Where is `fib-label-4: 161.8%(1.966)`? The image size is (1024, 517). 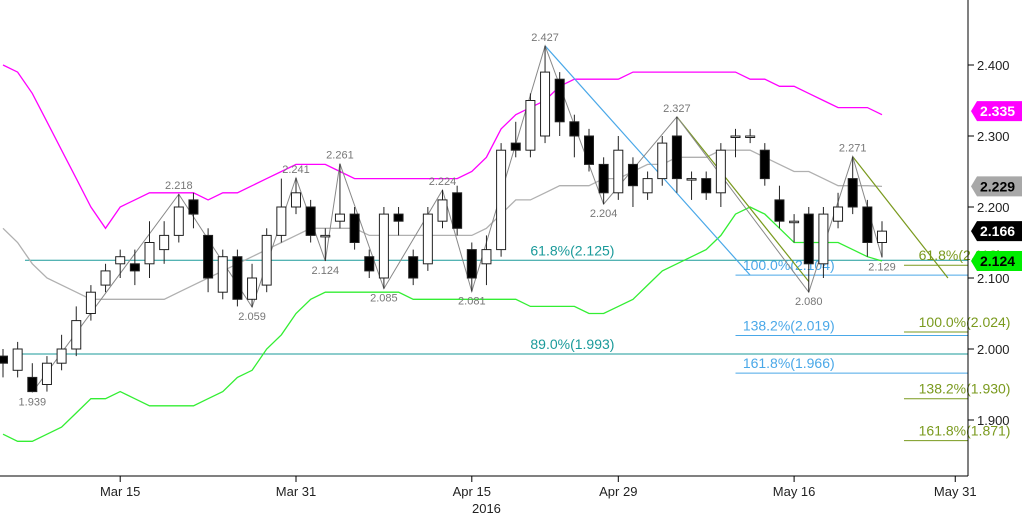
fib-label-4: 161.8%(1.966) is located at coordinates (789, 363).